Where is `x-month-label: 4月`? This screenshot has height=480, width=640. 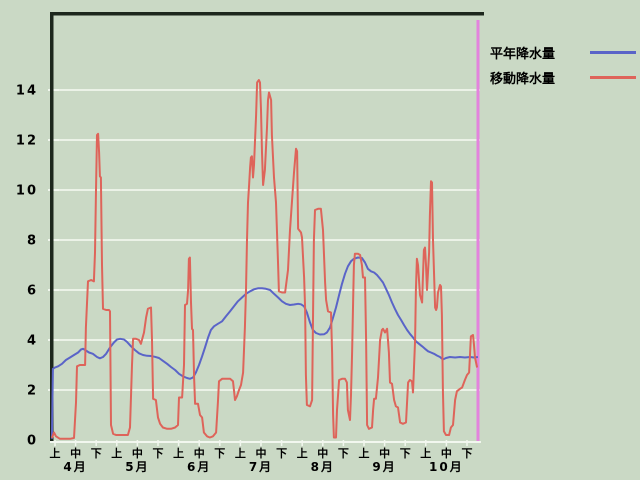 x-month-label: 4月 is located at coordinates (75, 467).